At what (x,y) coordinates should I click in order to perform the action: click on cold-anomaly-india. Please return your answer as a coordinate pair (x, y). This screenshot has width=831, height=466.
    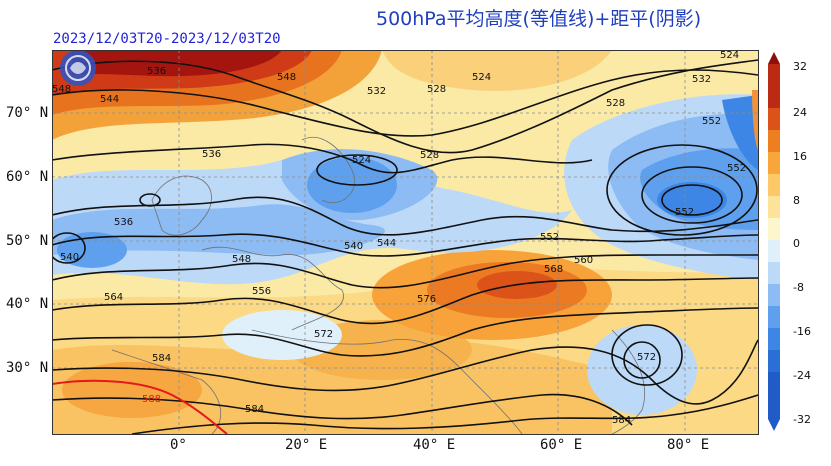
    Looking at the image, I should click on (642, 370).